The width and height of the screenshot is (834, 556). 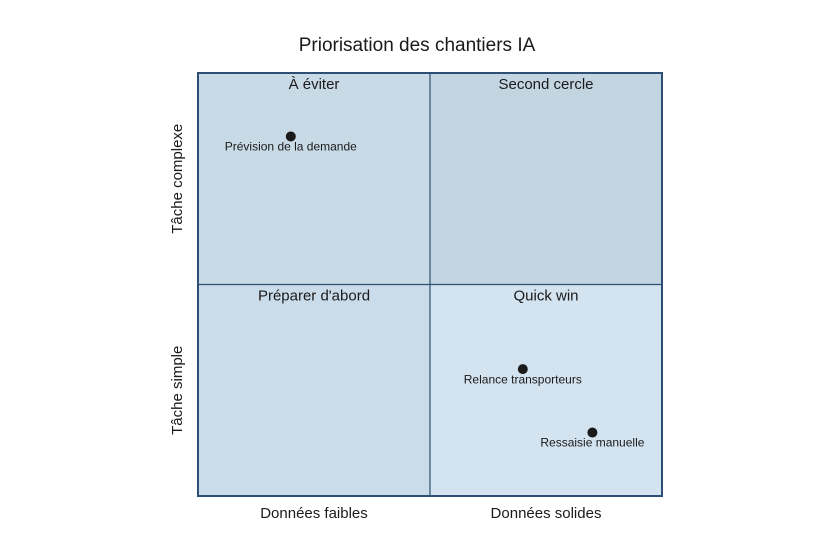 What do you see at coordinates (545, 295) in the screenshot?
I see `quadrant-label: Quick win` at bounding box center [545, 295].